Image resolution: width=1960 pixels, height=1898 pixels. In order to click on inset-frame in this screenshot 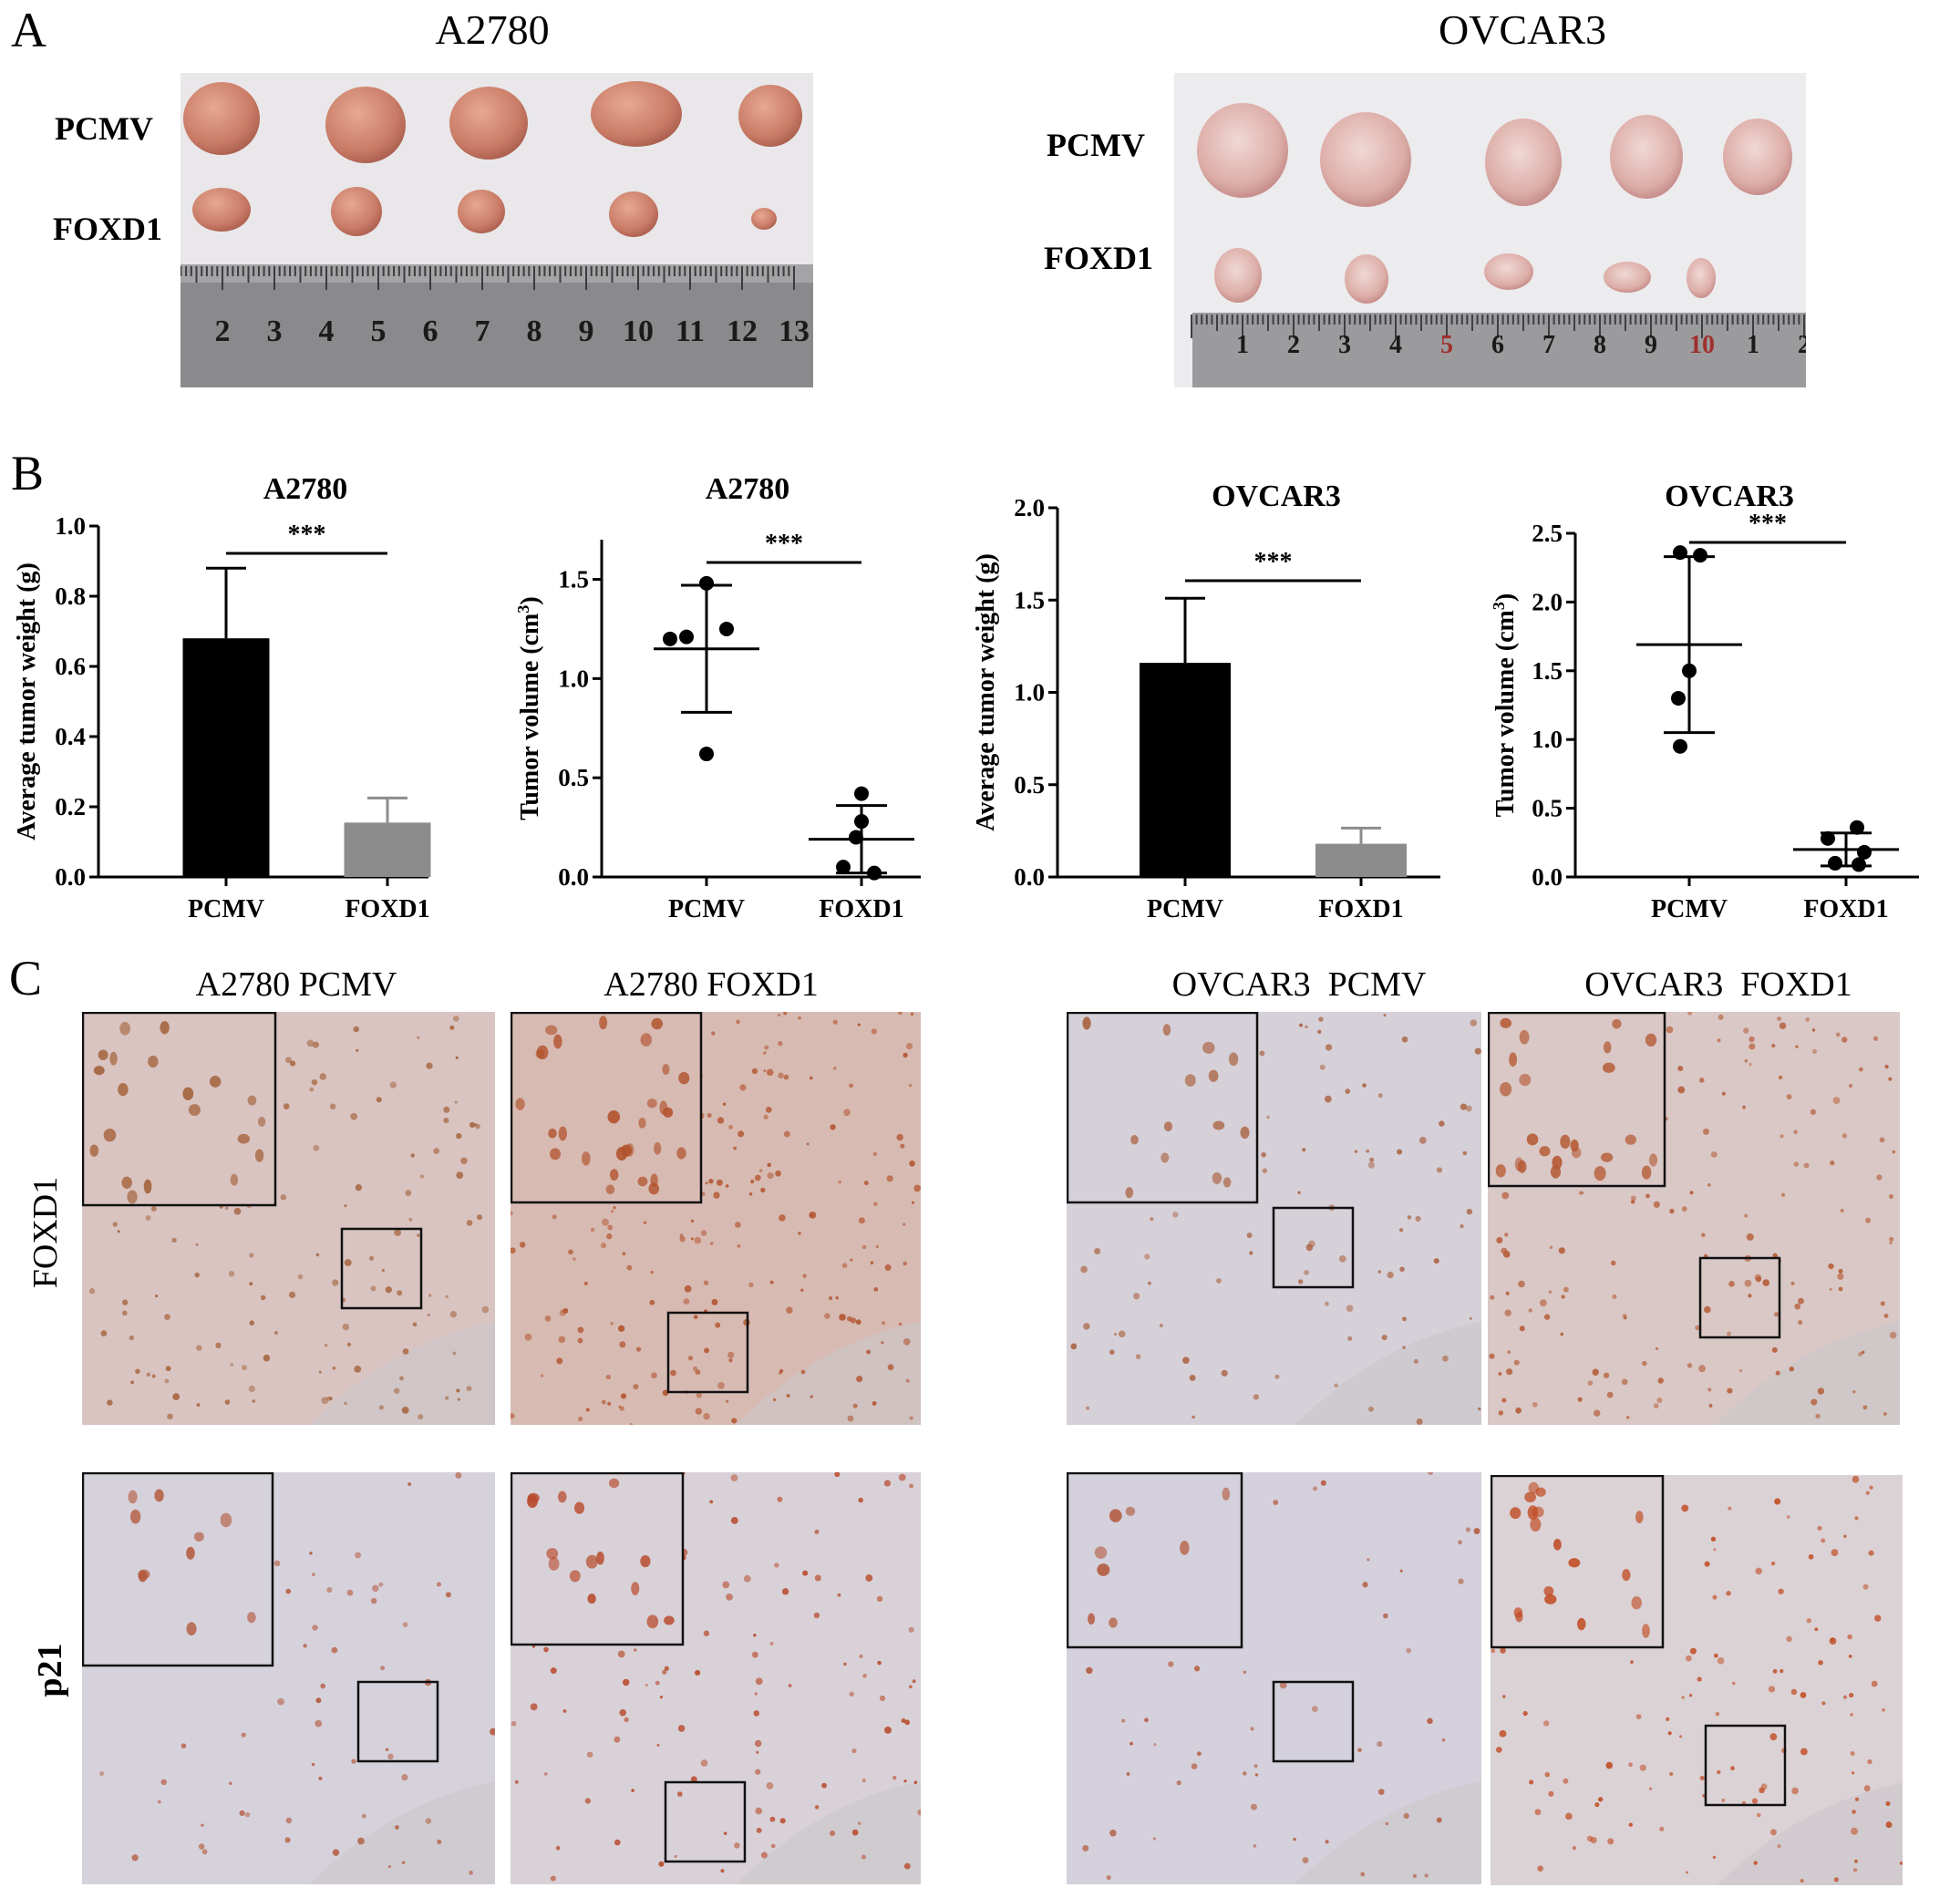, I will do `click(607, 1108)`.